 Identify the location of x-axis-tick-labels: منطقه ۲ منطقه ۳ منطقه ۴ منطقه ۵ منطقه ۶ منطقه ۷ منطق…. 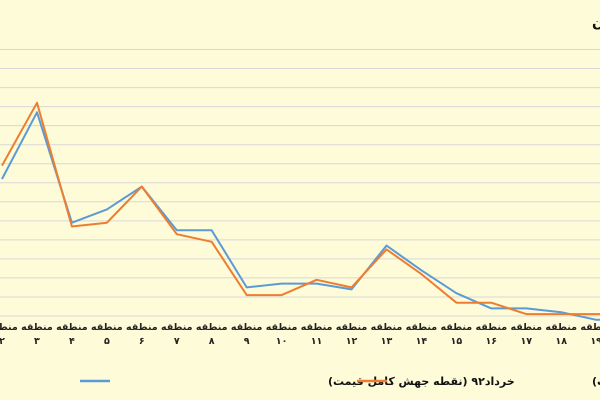
(300, 334).